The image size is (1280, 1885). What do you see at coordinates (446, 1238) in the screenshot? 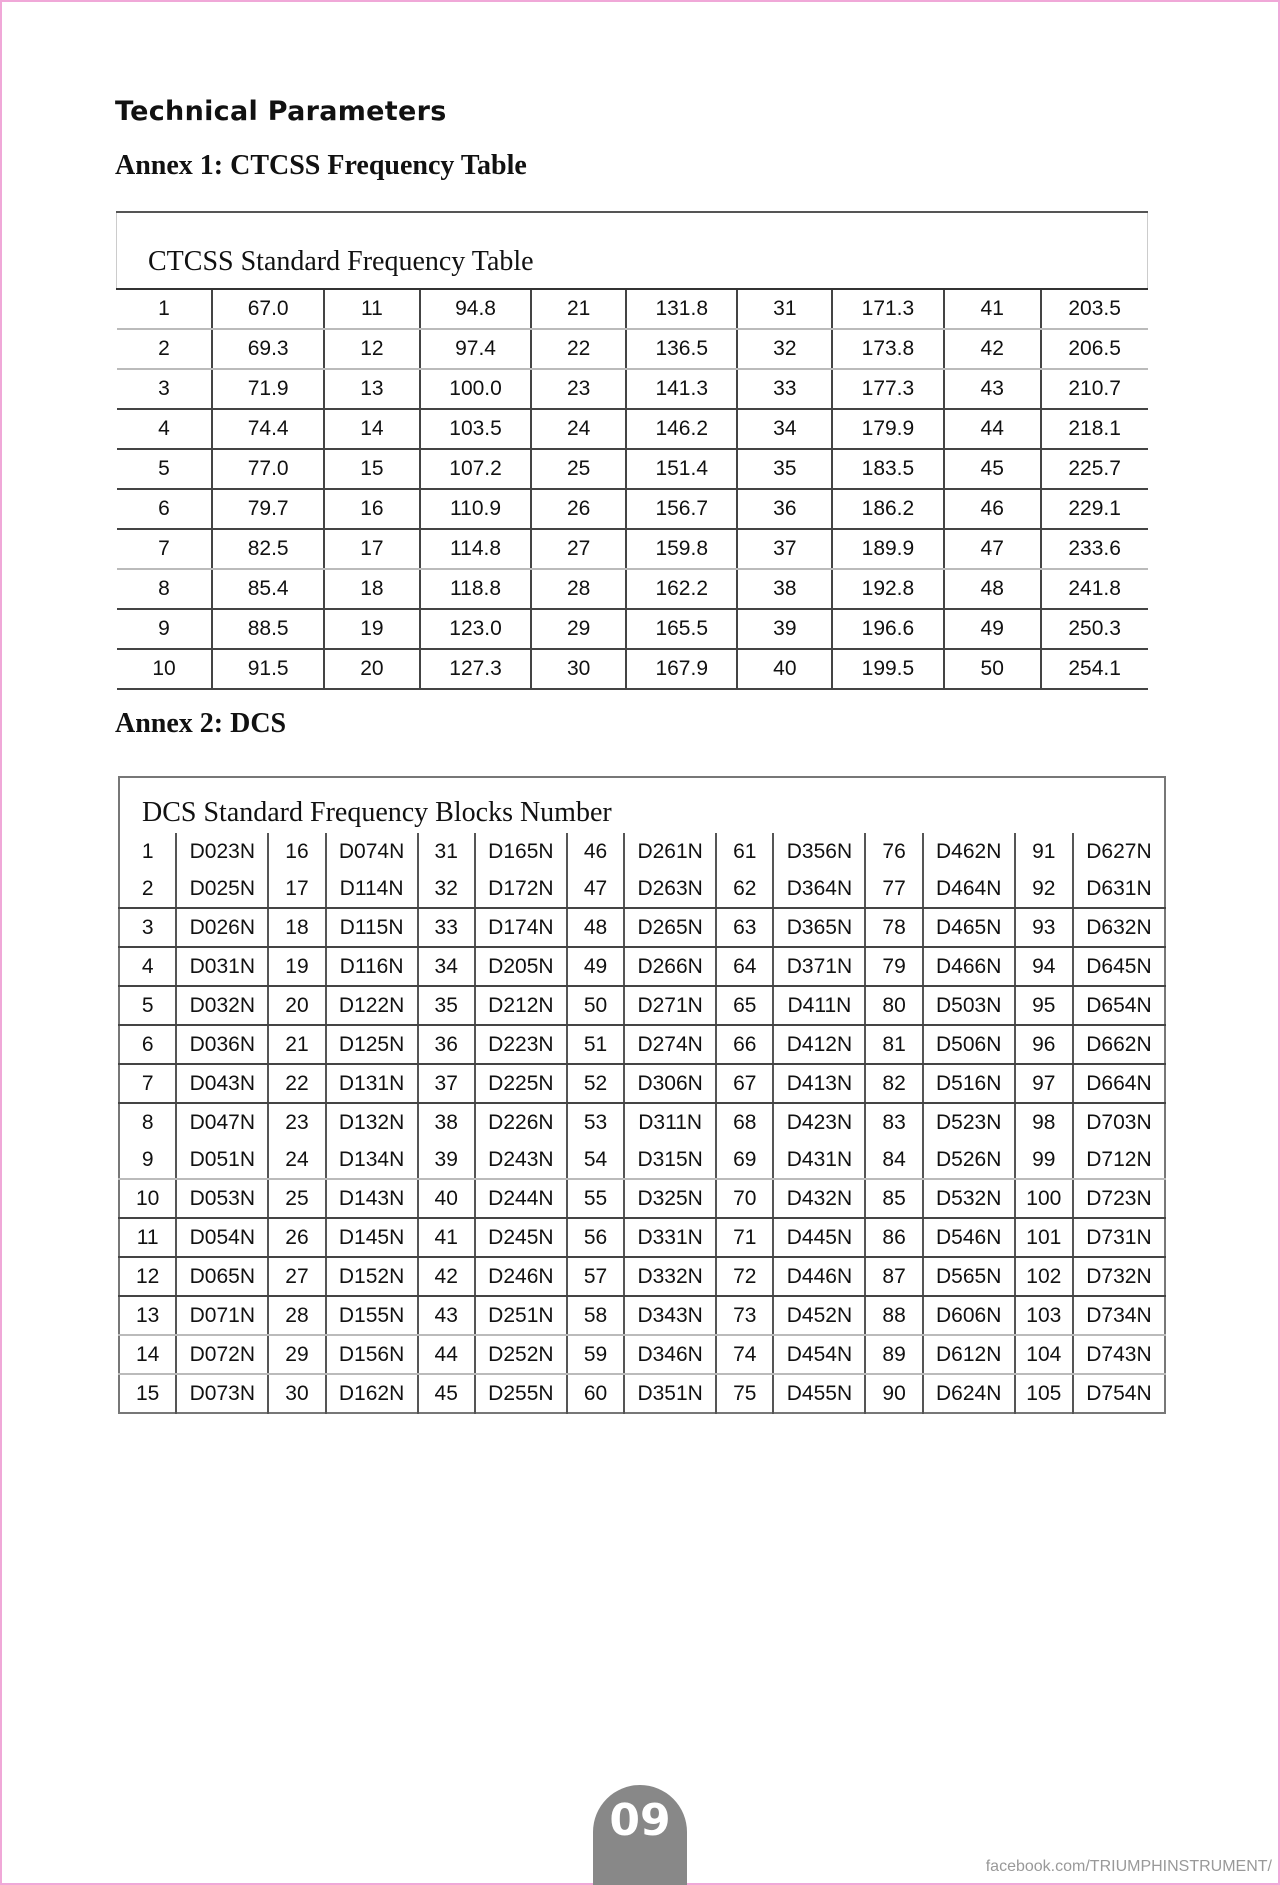
I see `dcs-number: 41` at bounding box center [446, 1238].